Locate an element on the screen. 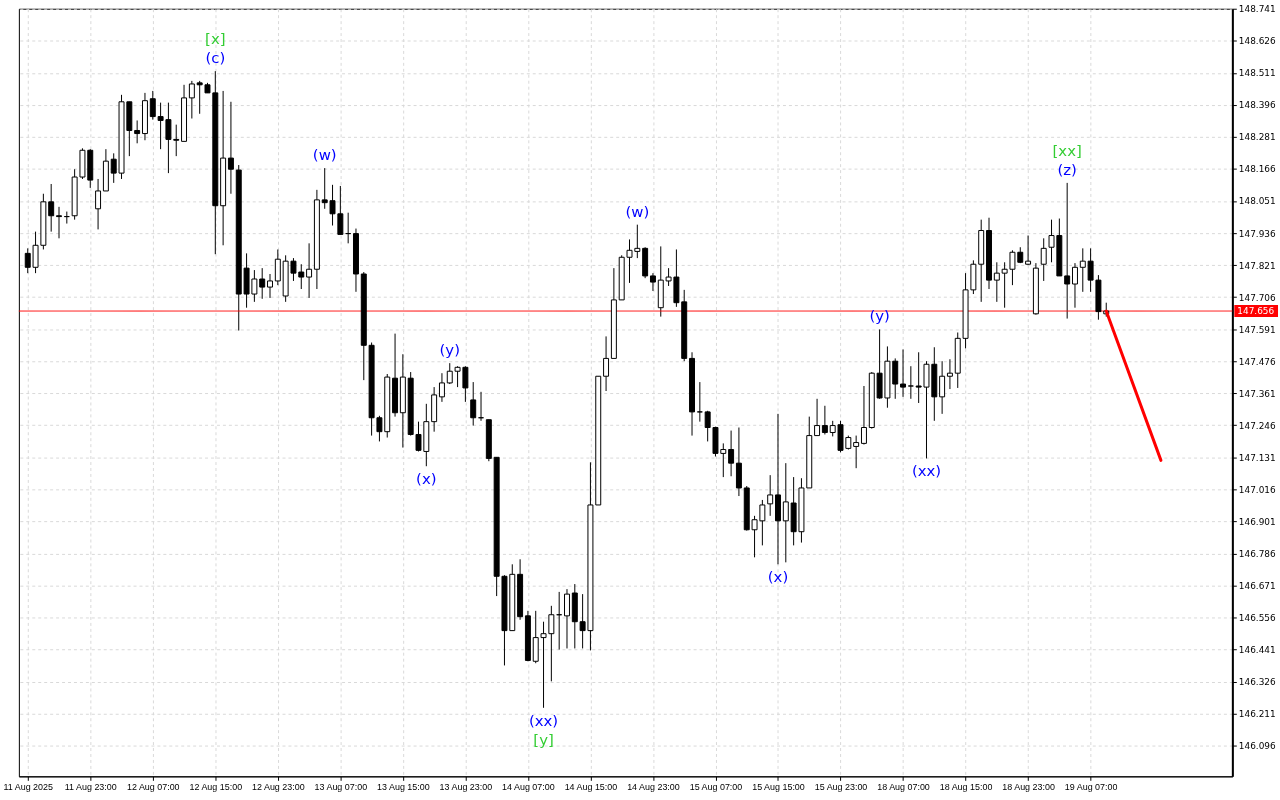 The height and width of the screenshot is (800, 1280). y-tick-label: 146.326 is located at coordinates (1257, 682).